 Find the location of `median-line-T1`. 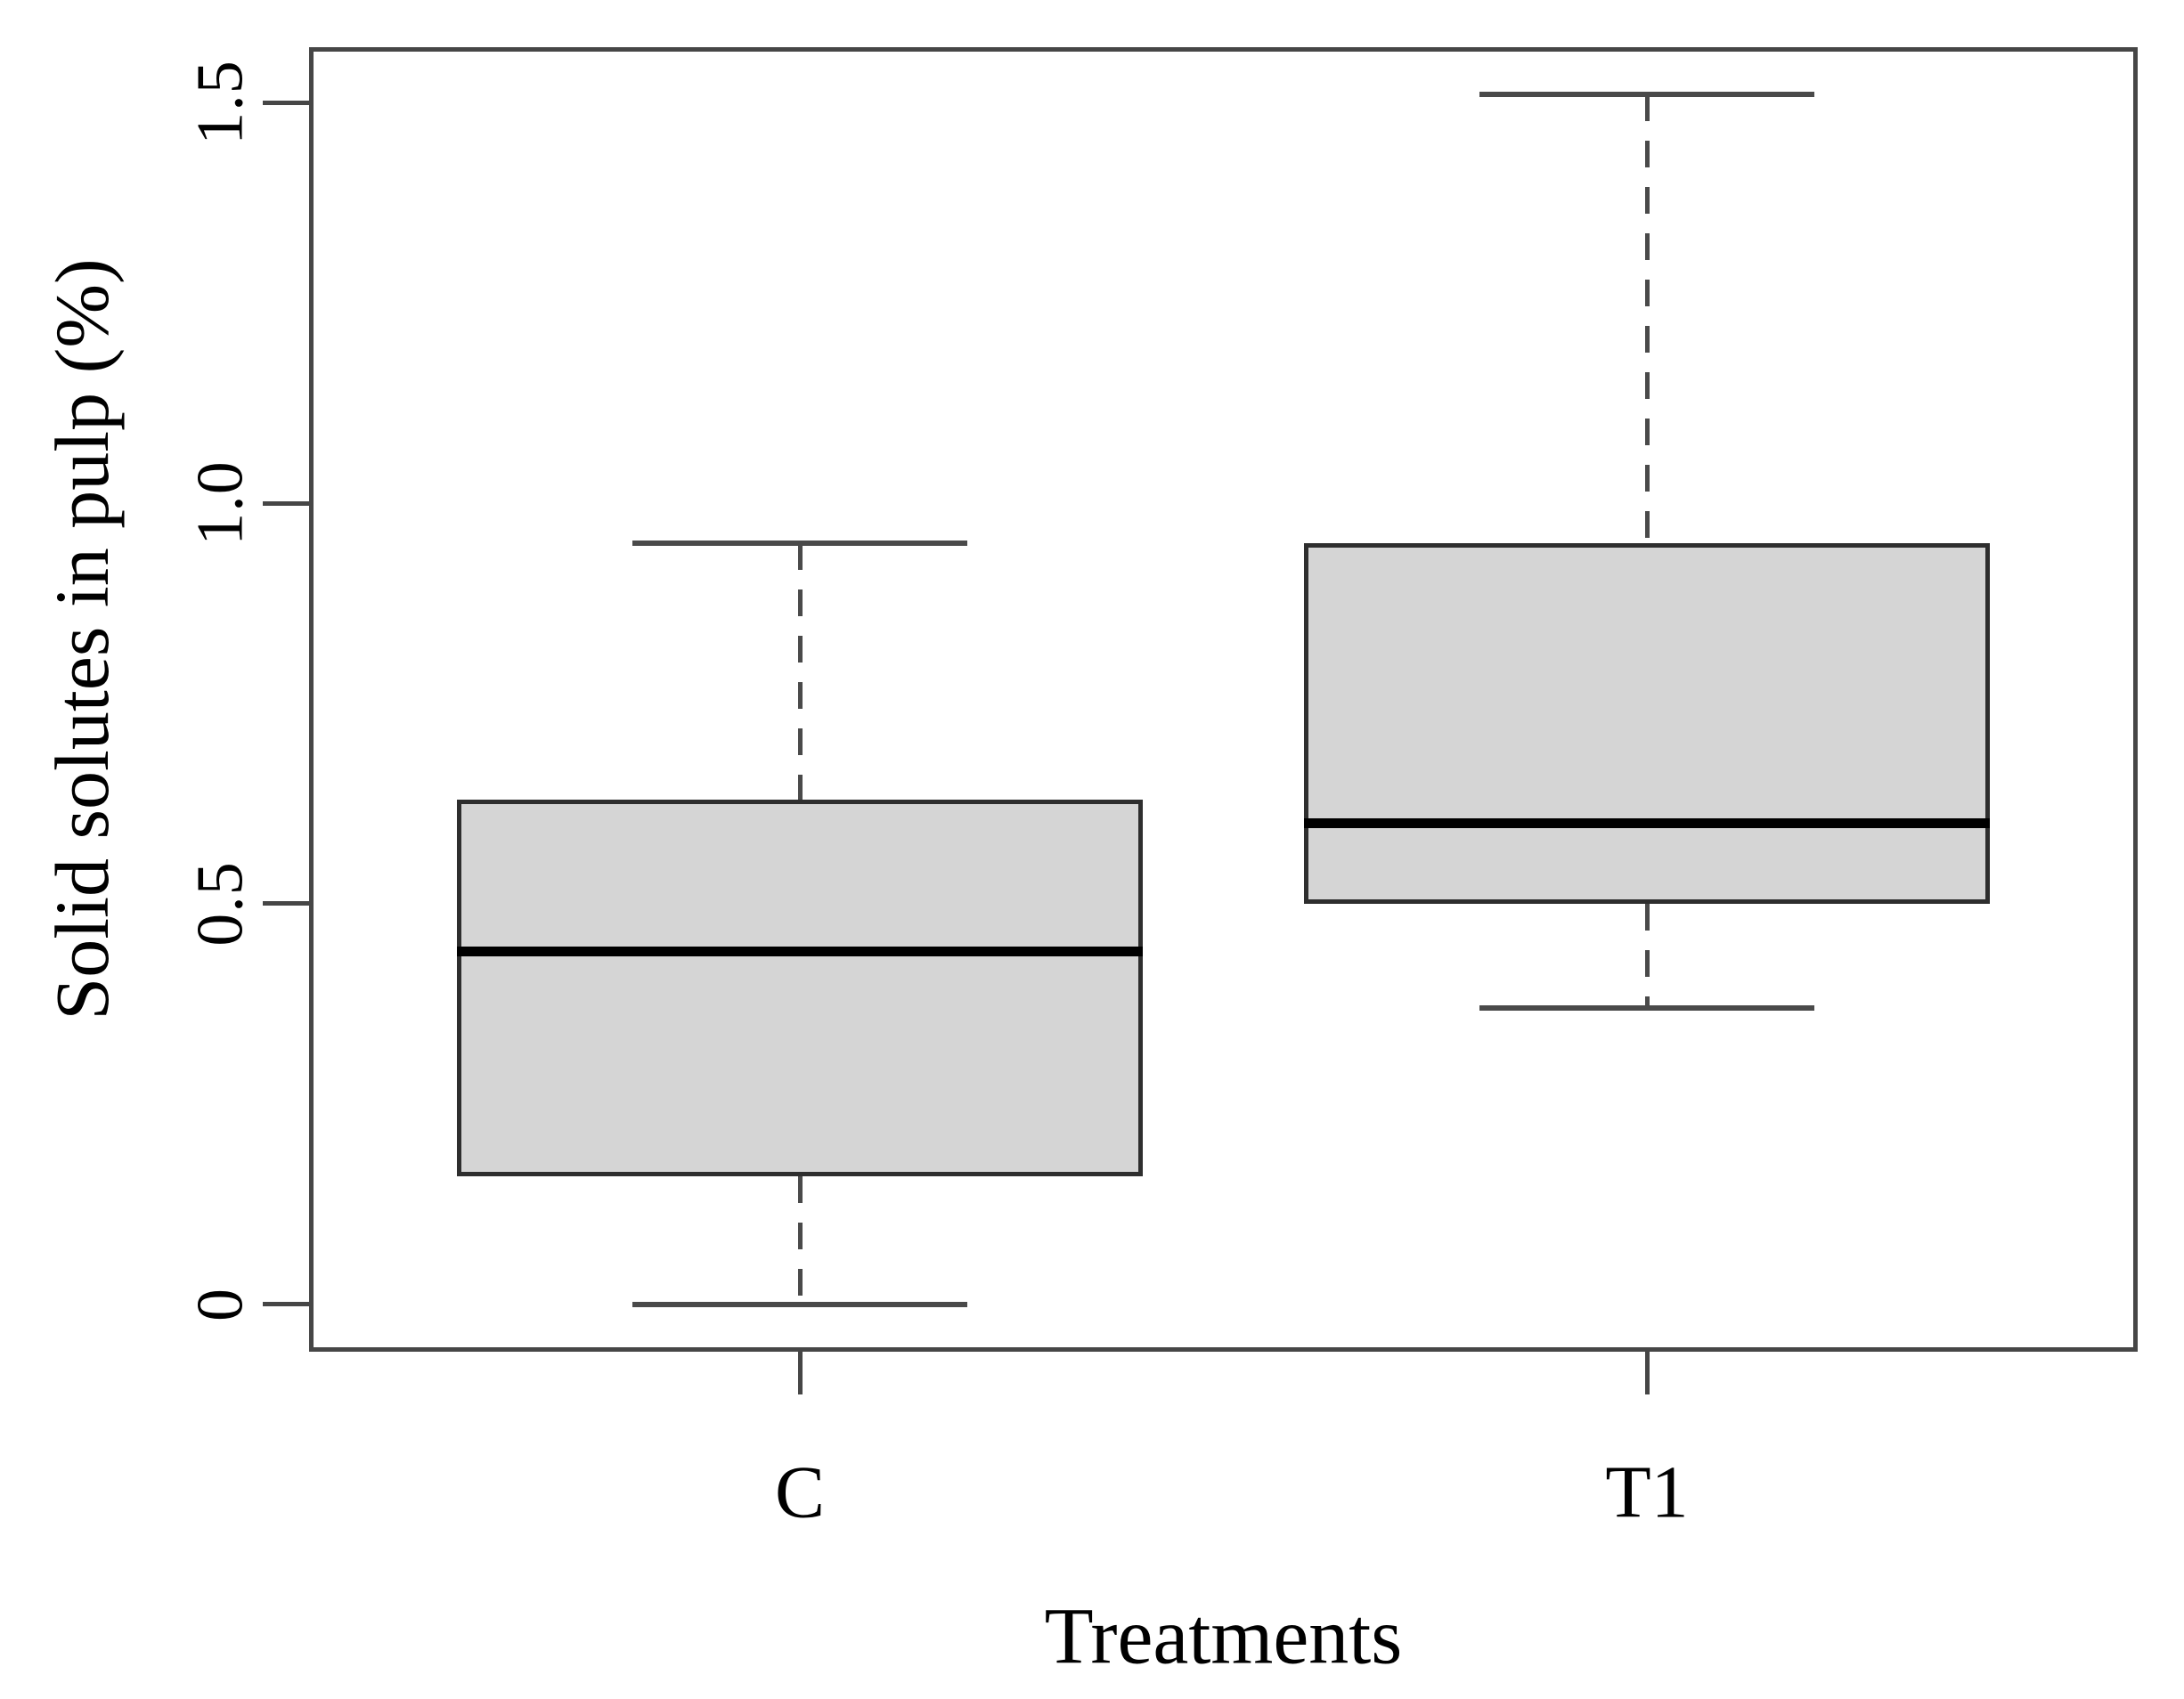

median-line-T1 is located at coordinates (1647, 823).